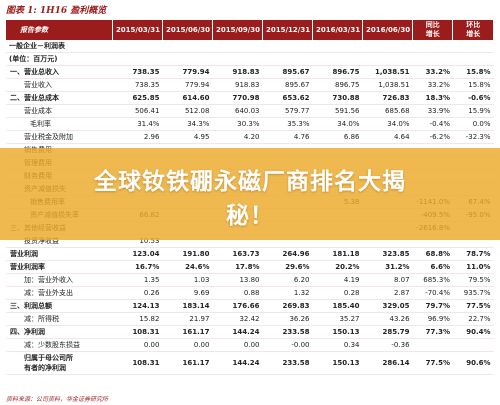 The height and width of the screenshot is (405, 500). I want to click on value-cell: 30.3%, so click(237, 124).